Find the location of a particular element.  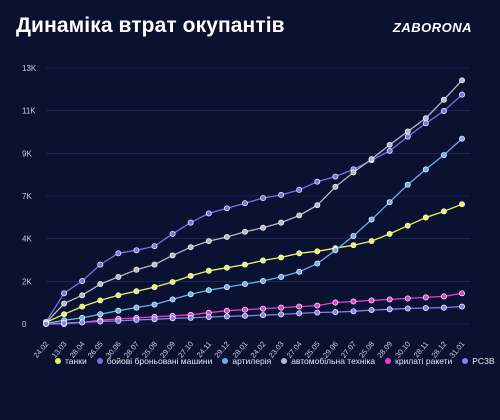

legend-item: артилерія is located at coordinates (246, 361).